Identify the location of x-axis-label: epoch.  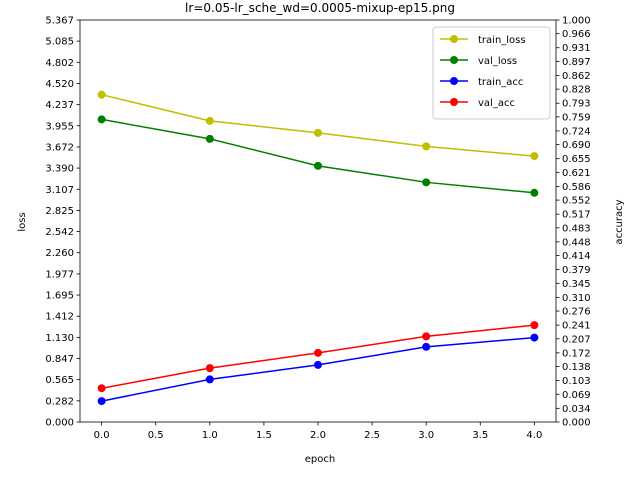
(320, 459).